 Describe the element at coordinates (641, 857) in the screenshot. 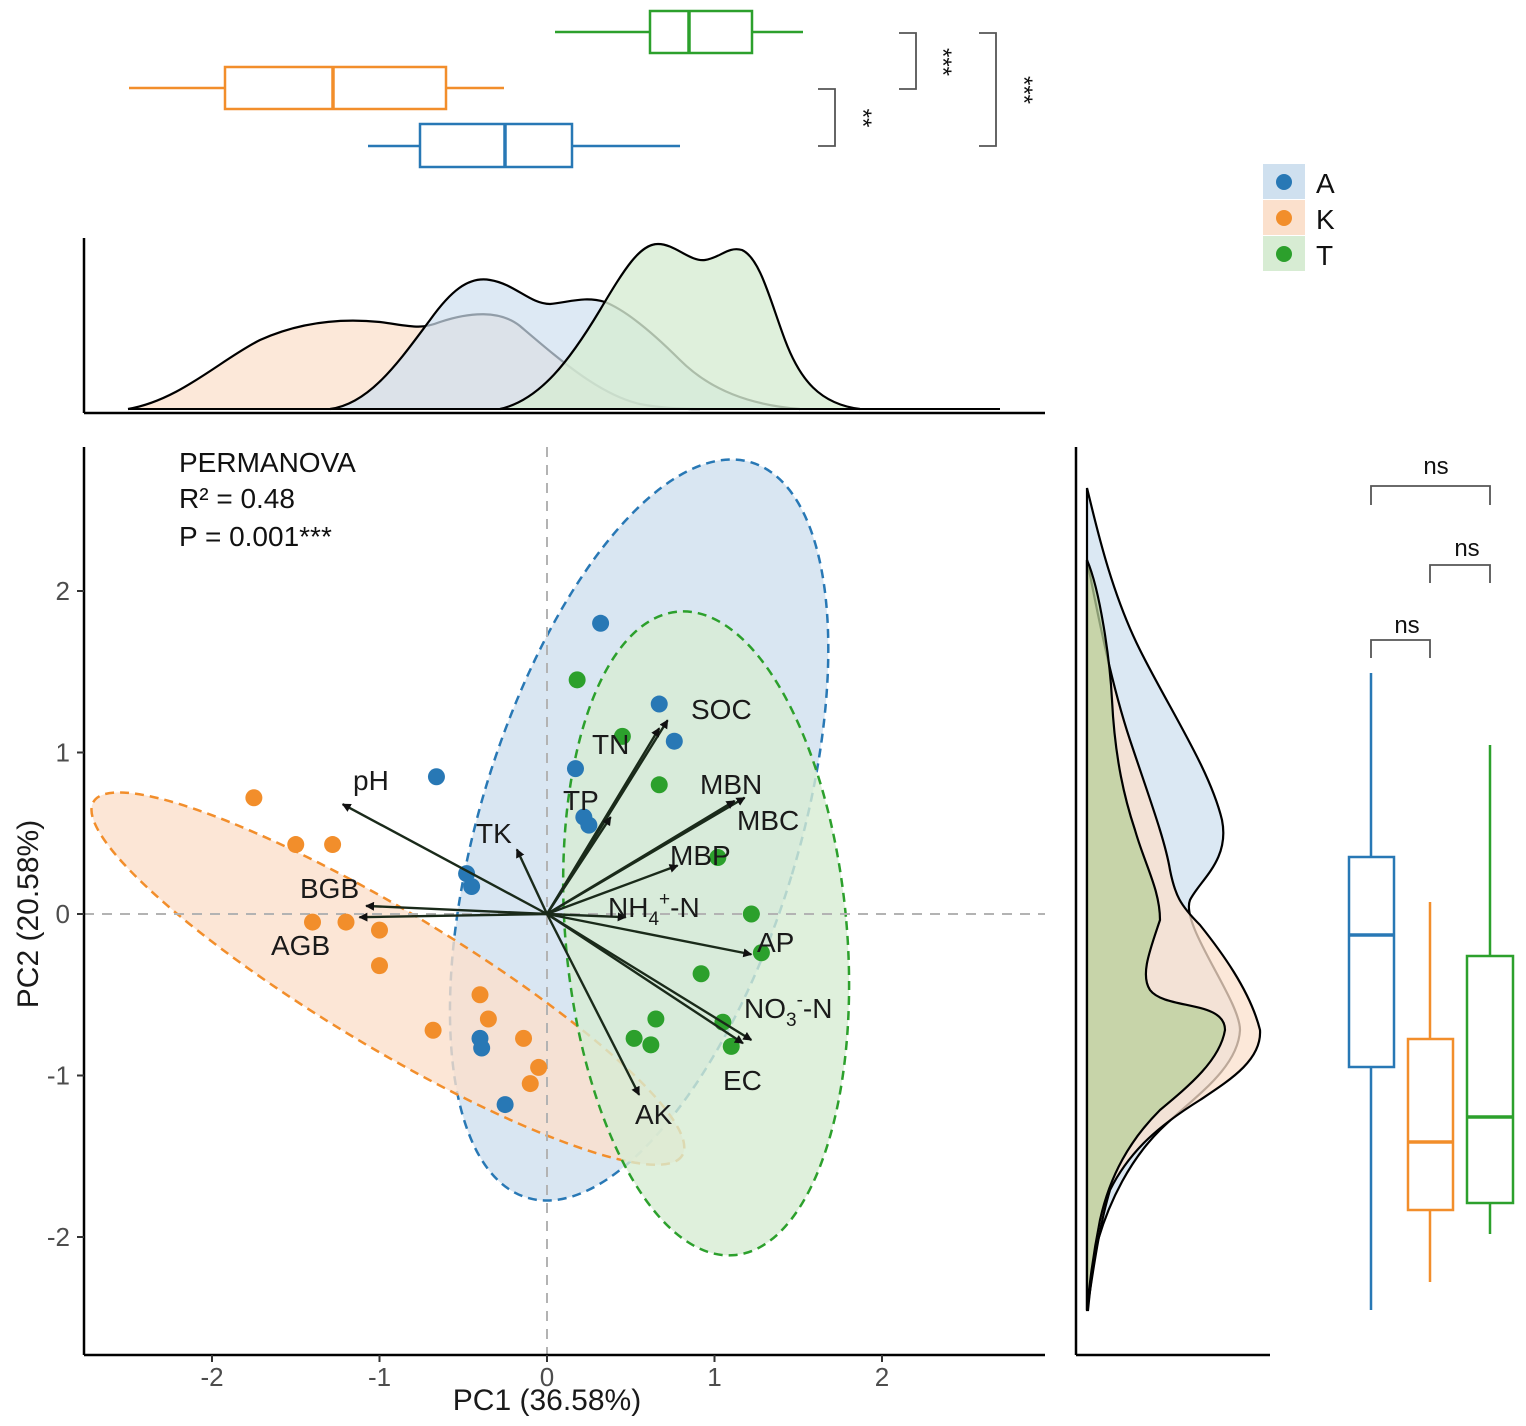

I see `arrow-MBC` at that location.